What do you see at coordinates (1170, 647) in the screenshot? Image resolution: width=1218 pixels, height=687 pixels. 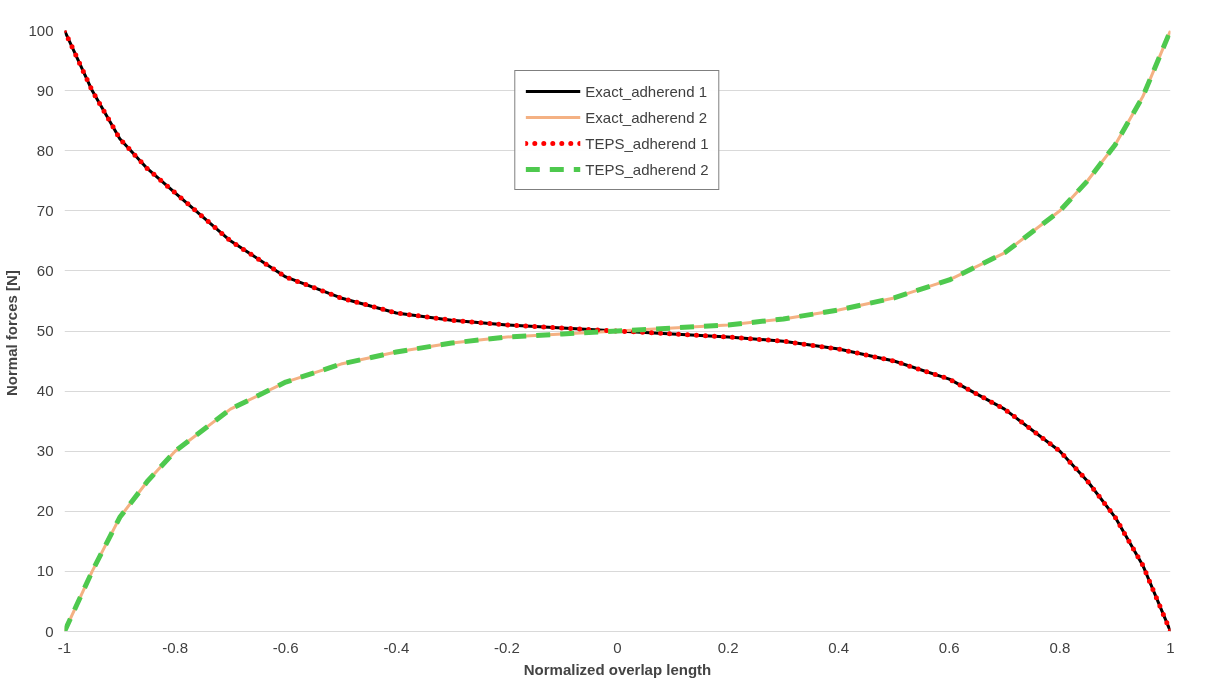 I see `x-tick-label: 1` at bounding box center [1170, 647].